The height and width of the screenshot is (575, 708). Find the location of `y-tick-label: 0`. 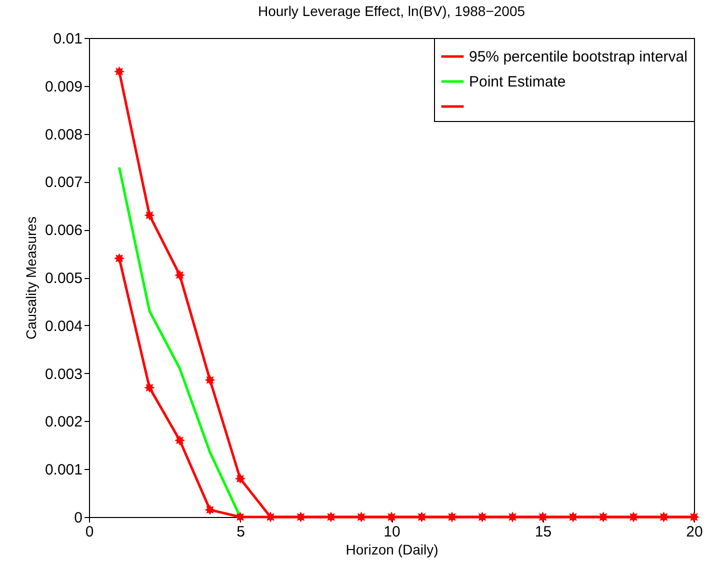

y-tick-label: 0 is located at coordinates (78, 518).